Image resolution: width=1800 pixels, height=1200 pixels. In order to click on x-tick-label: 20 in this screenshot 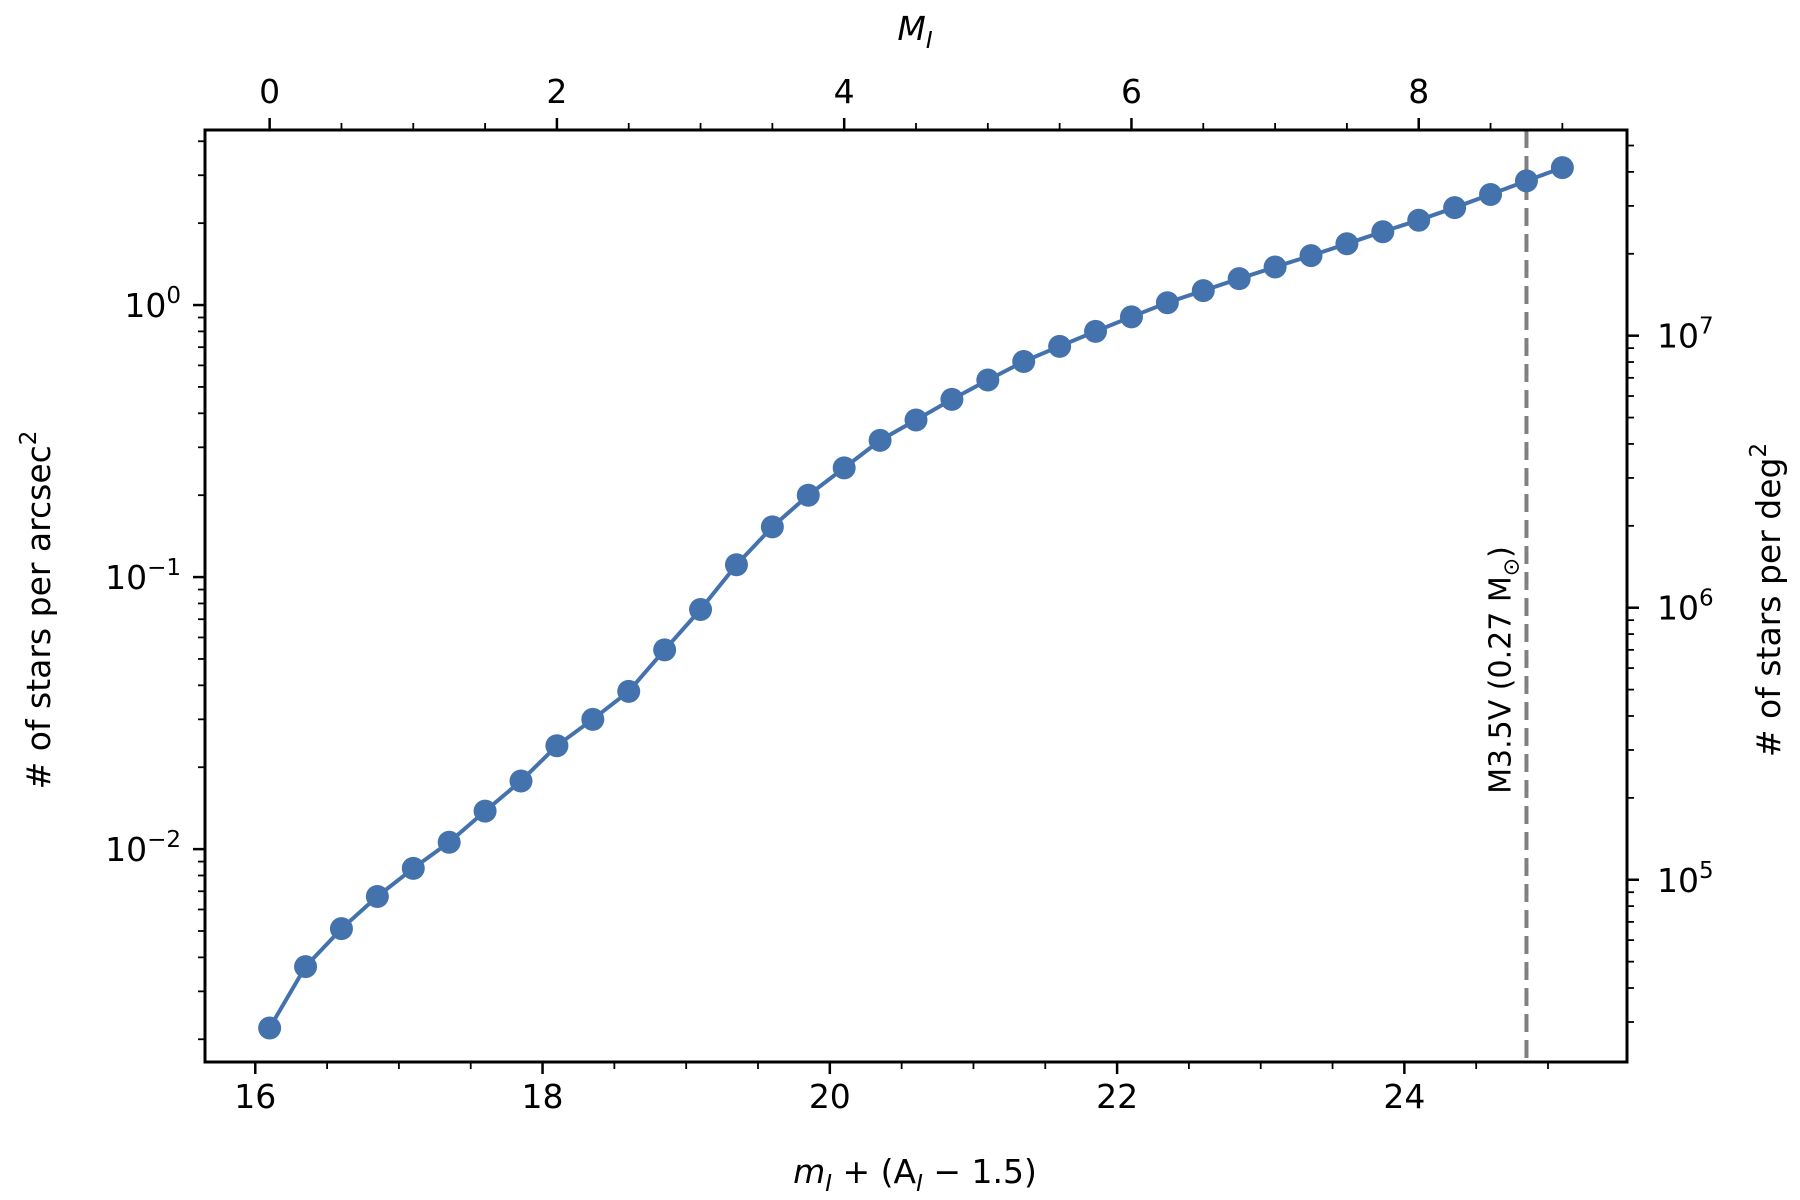, I will do `click(830, 1096)`.